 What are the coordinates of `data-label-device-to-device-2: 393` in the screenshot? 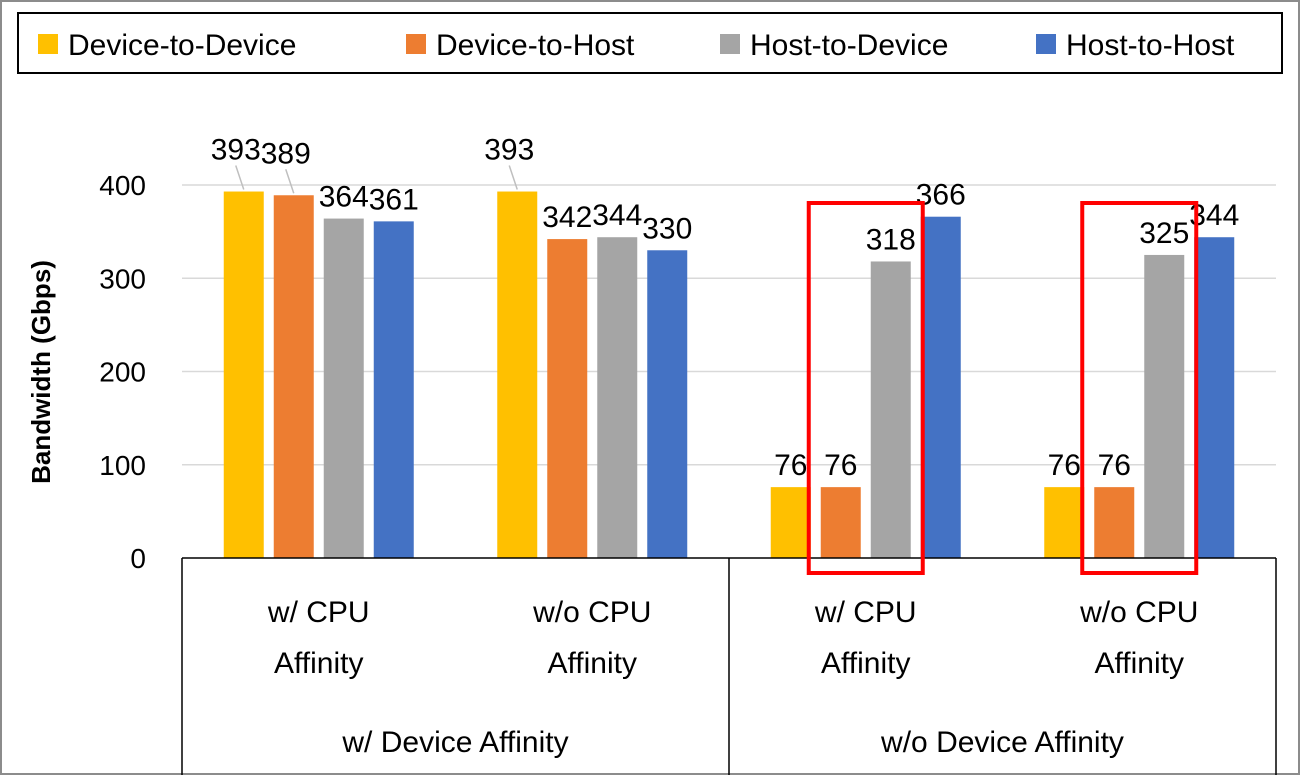 It's located at (509, 150).